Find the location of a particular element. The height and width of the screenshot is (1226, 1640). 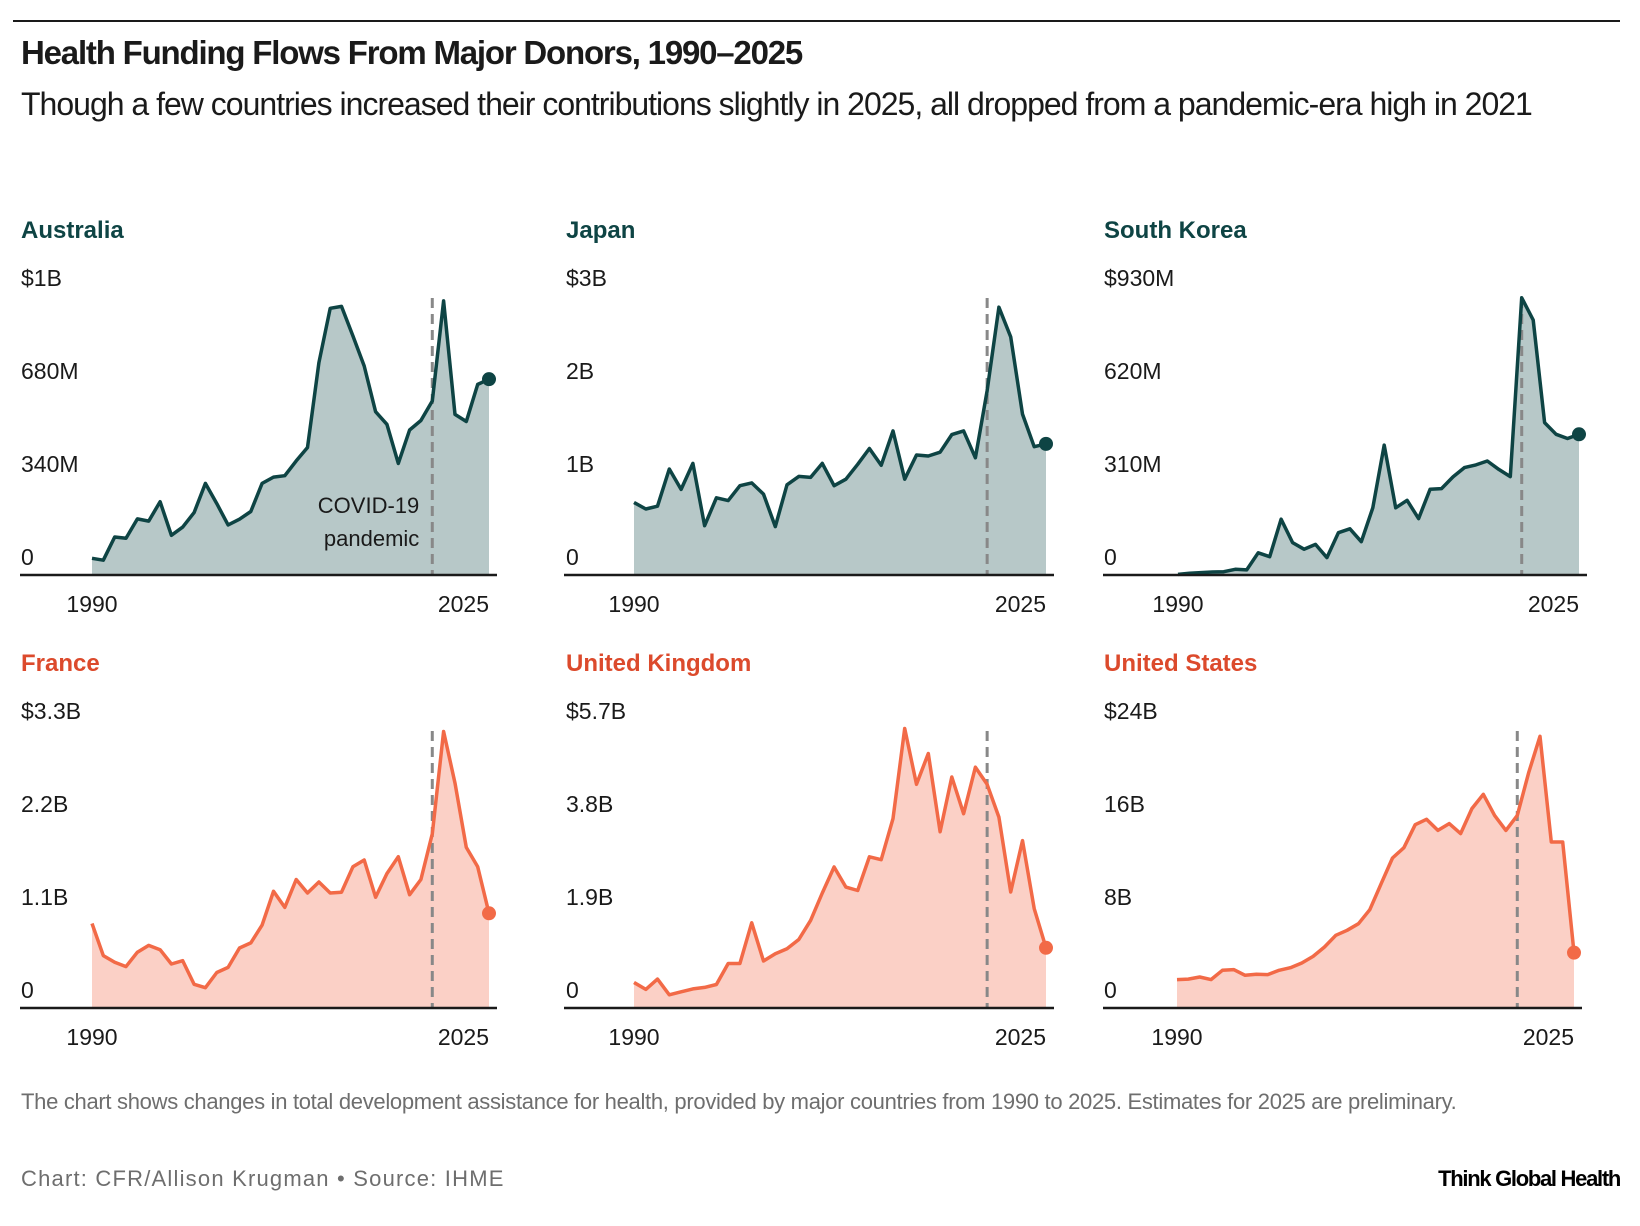

y-tick-label: $930M is located at coordinates (1139, 278).